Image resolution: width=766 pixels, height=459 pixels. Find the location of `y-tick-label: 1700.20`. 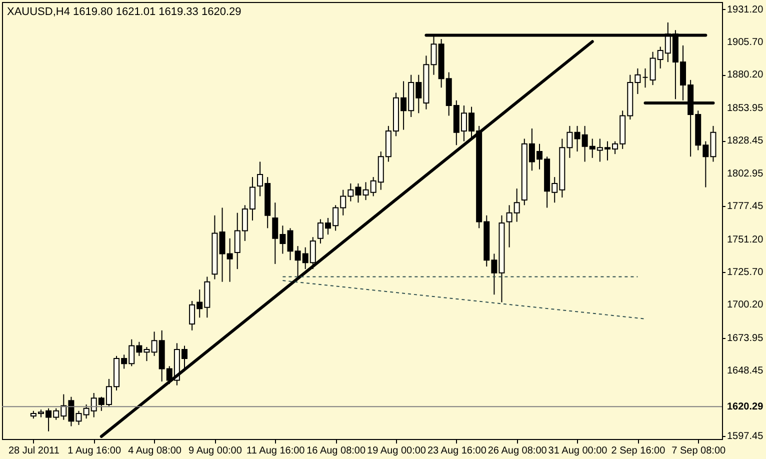

y-tick-label: 1700.20 is located at coordinates (745, 305).